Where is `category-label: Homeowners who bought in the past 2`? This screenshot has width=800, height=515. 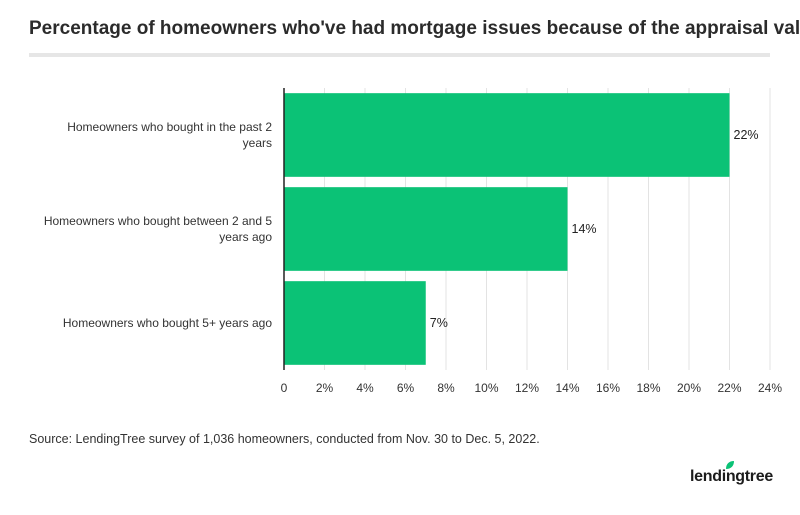
category-label: Homeowners who bought in the past 2 is located at coordinates (169, 127).